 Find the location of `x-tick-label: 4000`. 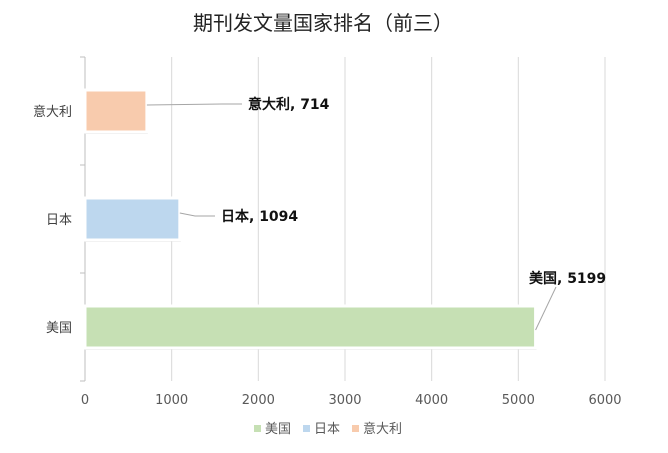

x-tick-label: 4000 is located at coordinates (431, 400).